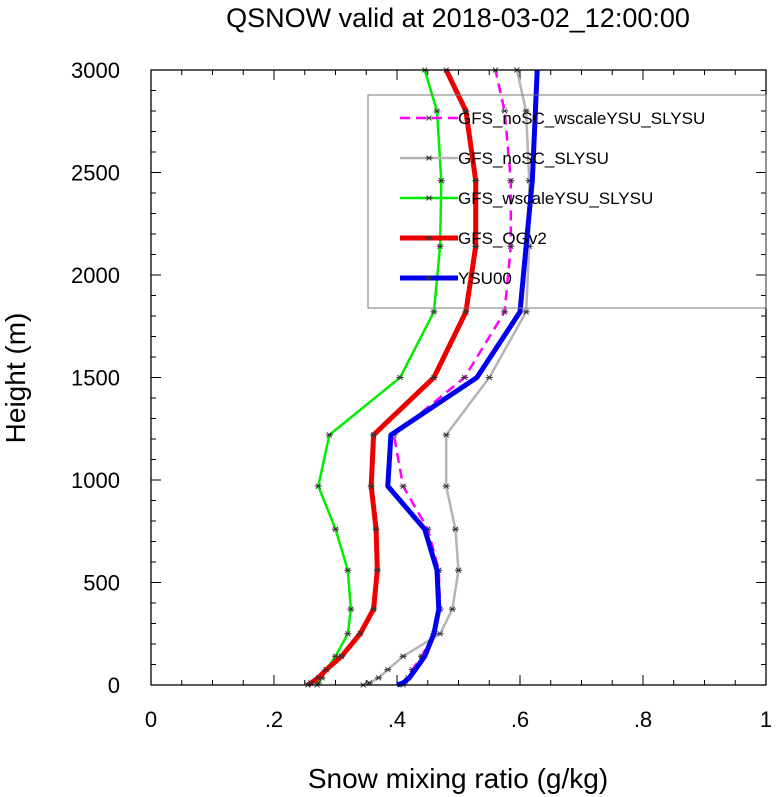 The width and height of the screenshot is (783, 797). What do you see at coordinates (95, 70) in the screenshot?
I see `y-tick-label: 3000` at bounding box center [95, 70].